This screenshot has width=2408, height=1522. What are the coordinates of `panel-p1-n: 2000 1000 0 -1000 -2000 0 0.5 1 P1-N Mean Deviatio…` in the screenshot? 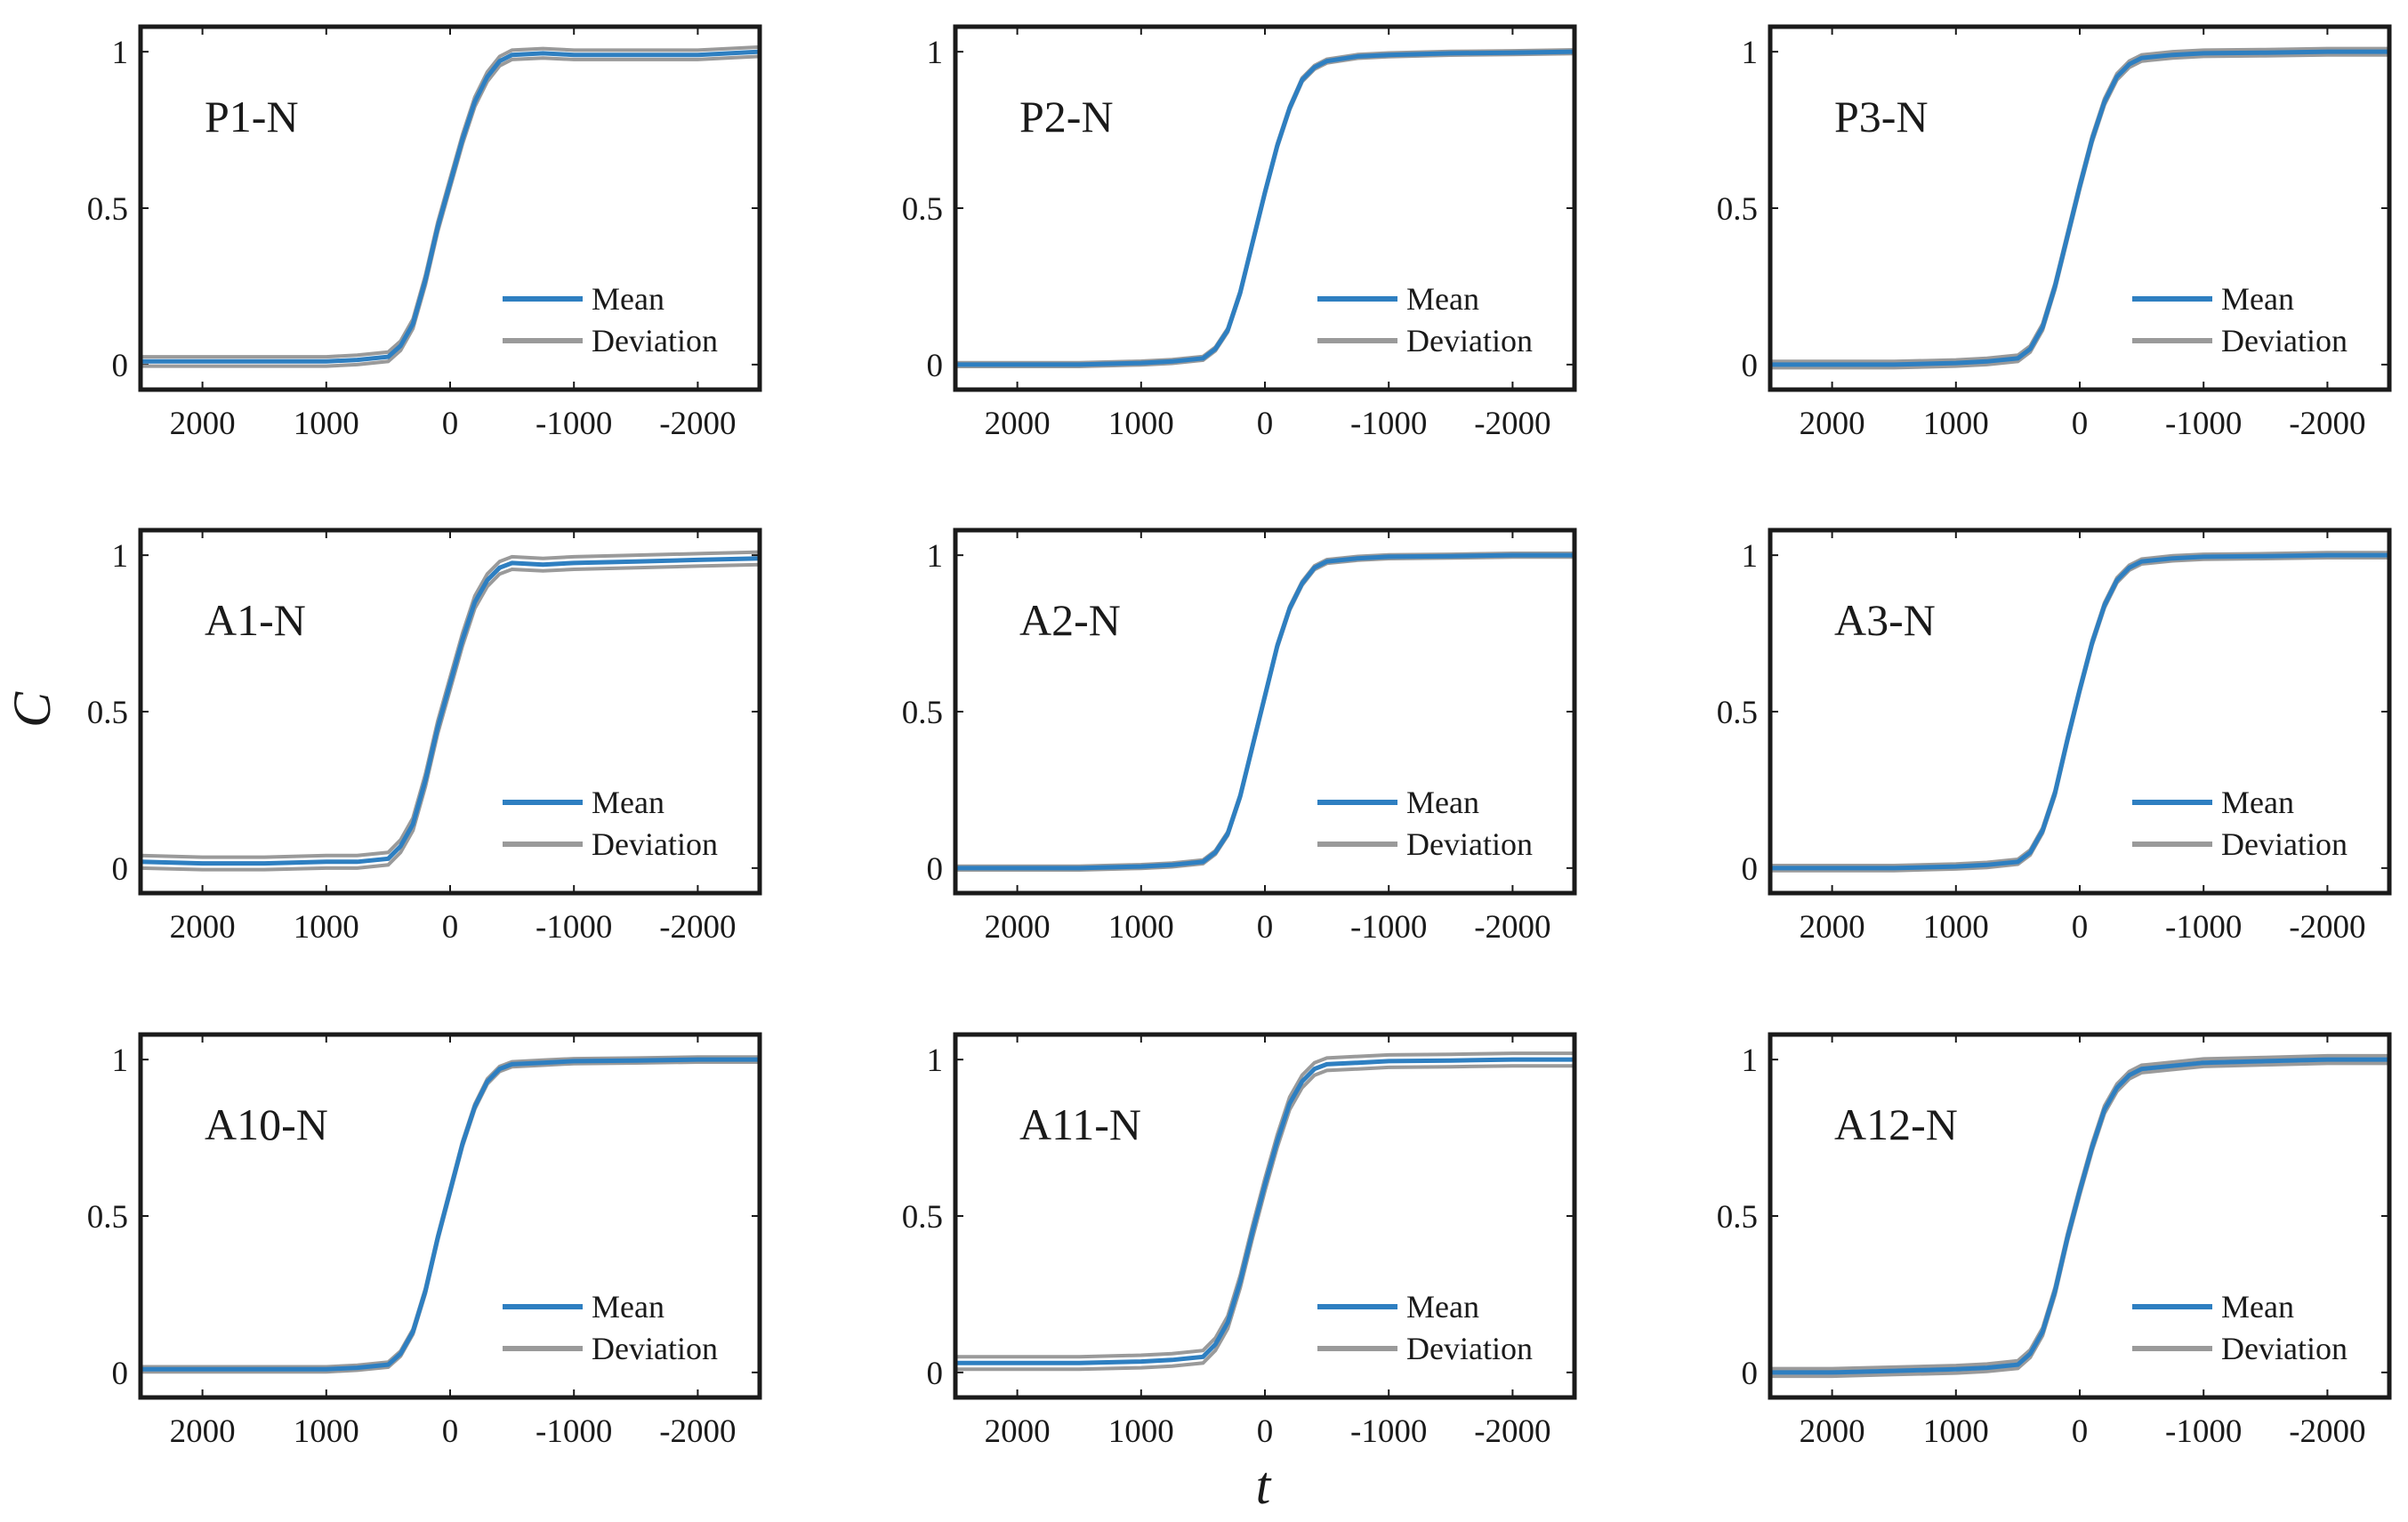 It's located at (424, 233).